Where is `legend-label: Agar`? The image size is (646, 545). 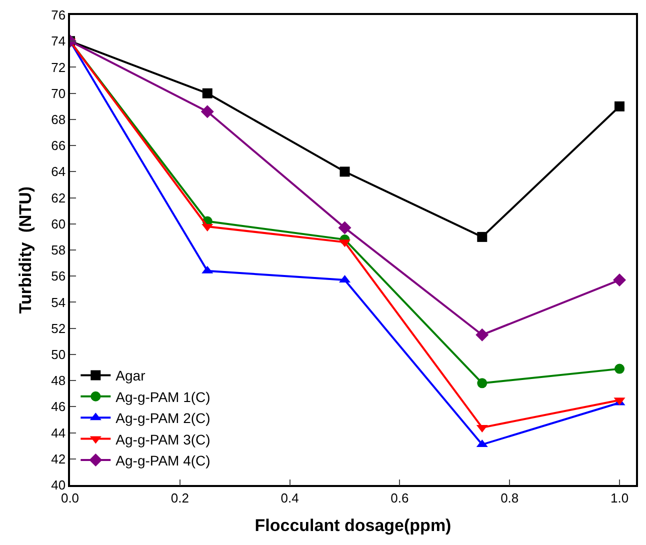
legend-label: Agar is located at coordinates (131, 376).